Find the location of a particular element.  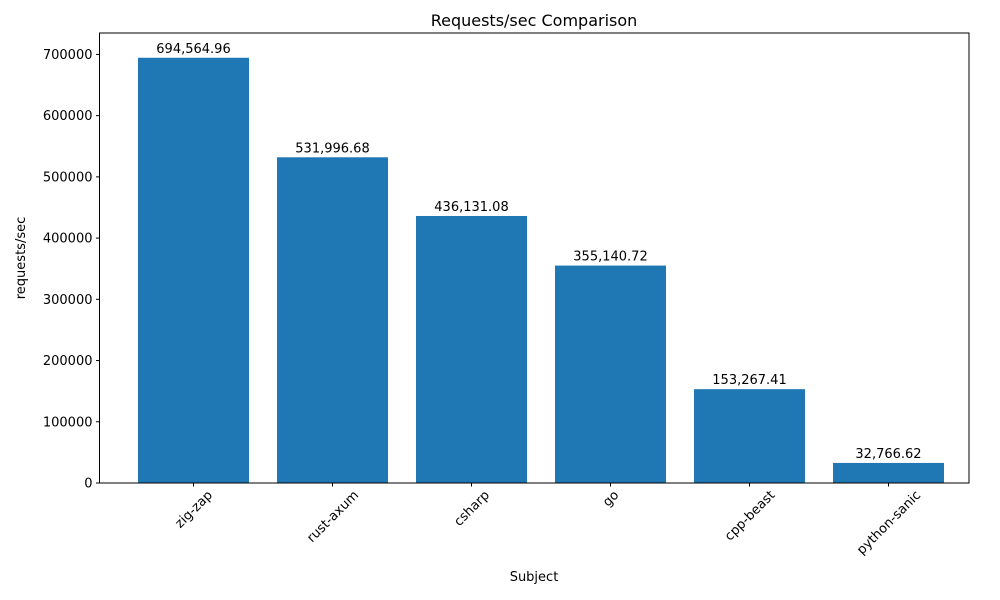

y-tick-label: 200000 is located at coordinates (68, 361).